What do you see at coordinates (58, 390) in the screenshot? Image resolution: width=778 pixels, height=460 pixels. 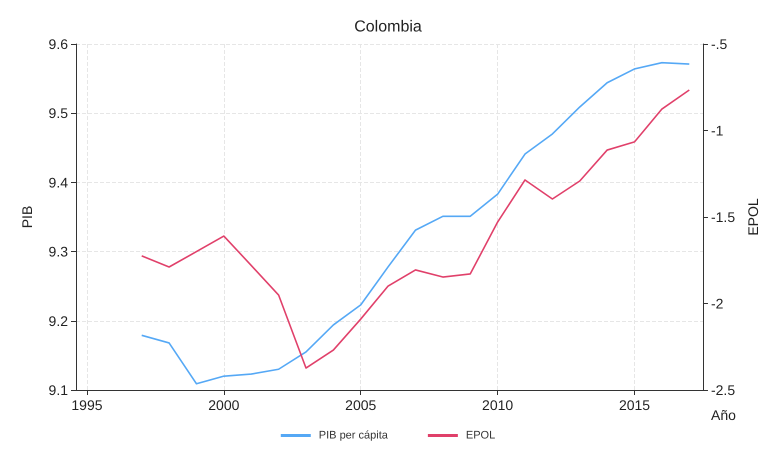 I see `y-tick-label: 9.1` at bounding box center [58, 390].